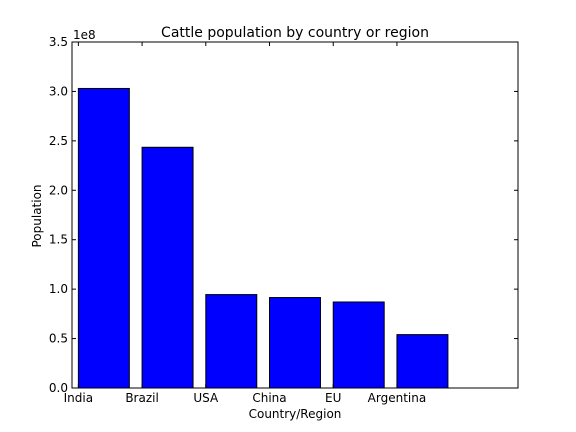  What do you see at coordinates (58, 91) in the screenshot?
I see `y-tick-label: 3.0` at bounding box center [58, 91].